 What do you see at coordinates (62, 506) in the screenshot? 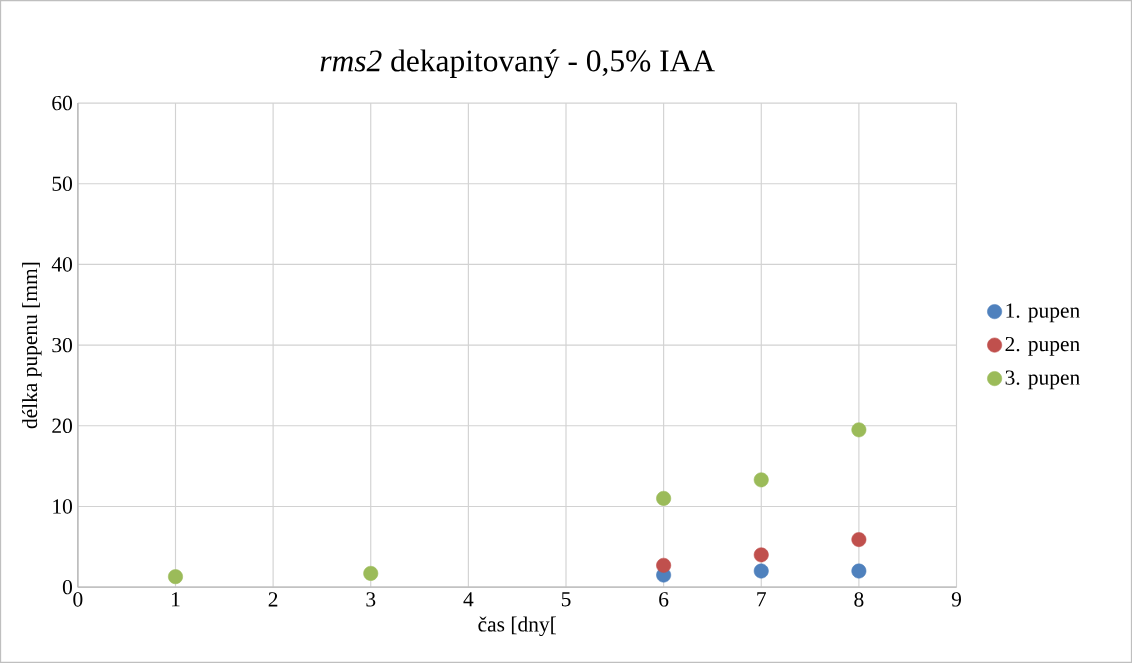
I see `y-tick-label: 10` at bounding box center [62, 506].